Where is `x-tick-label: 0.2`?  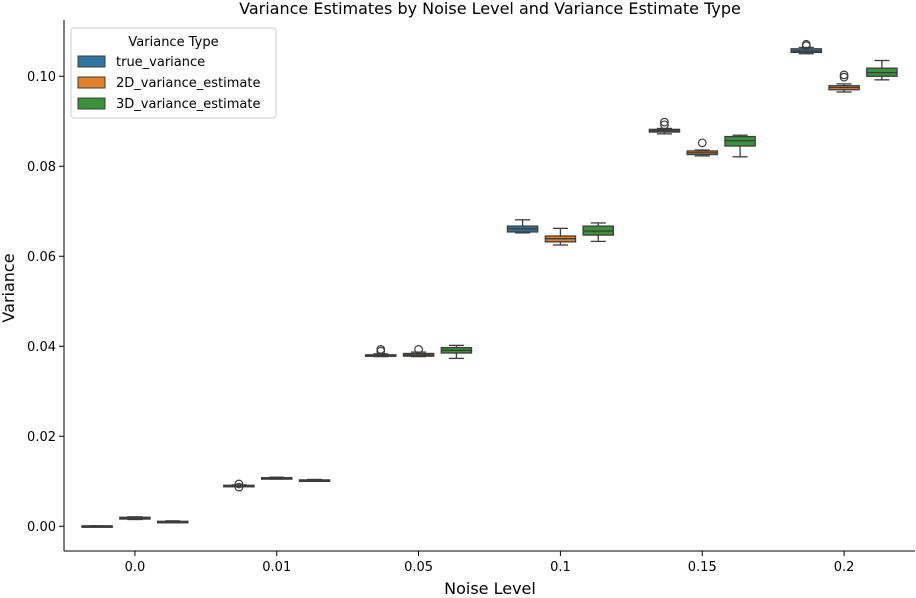 x-tick-label: 0.2 is located at coordinates (844, 567).